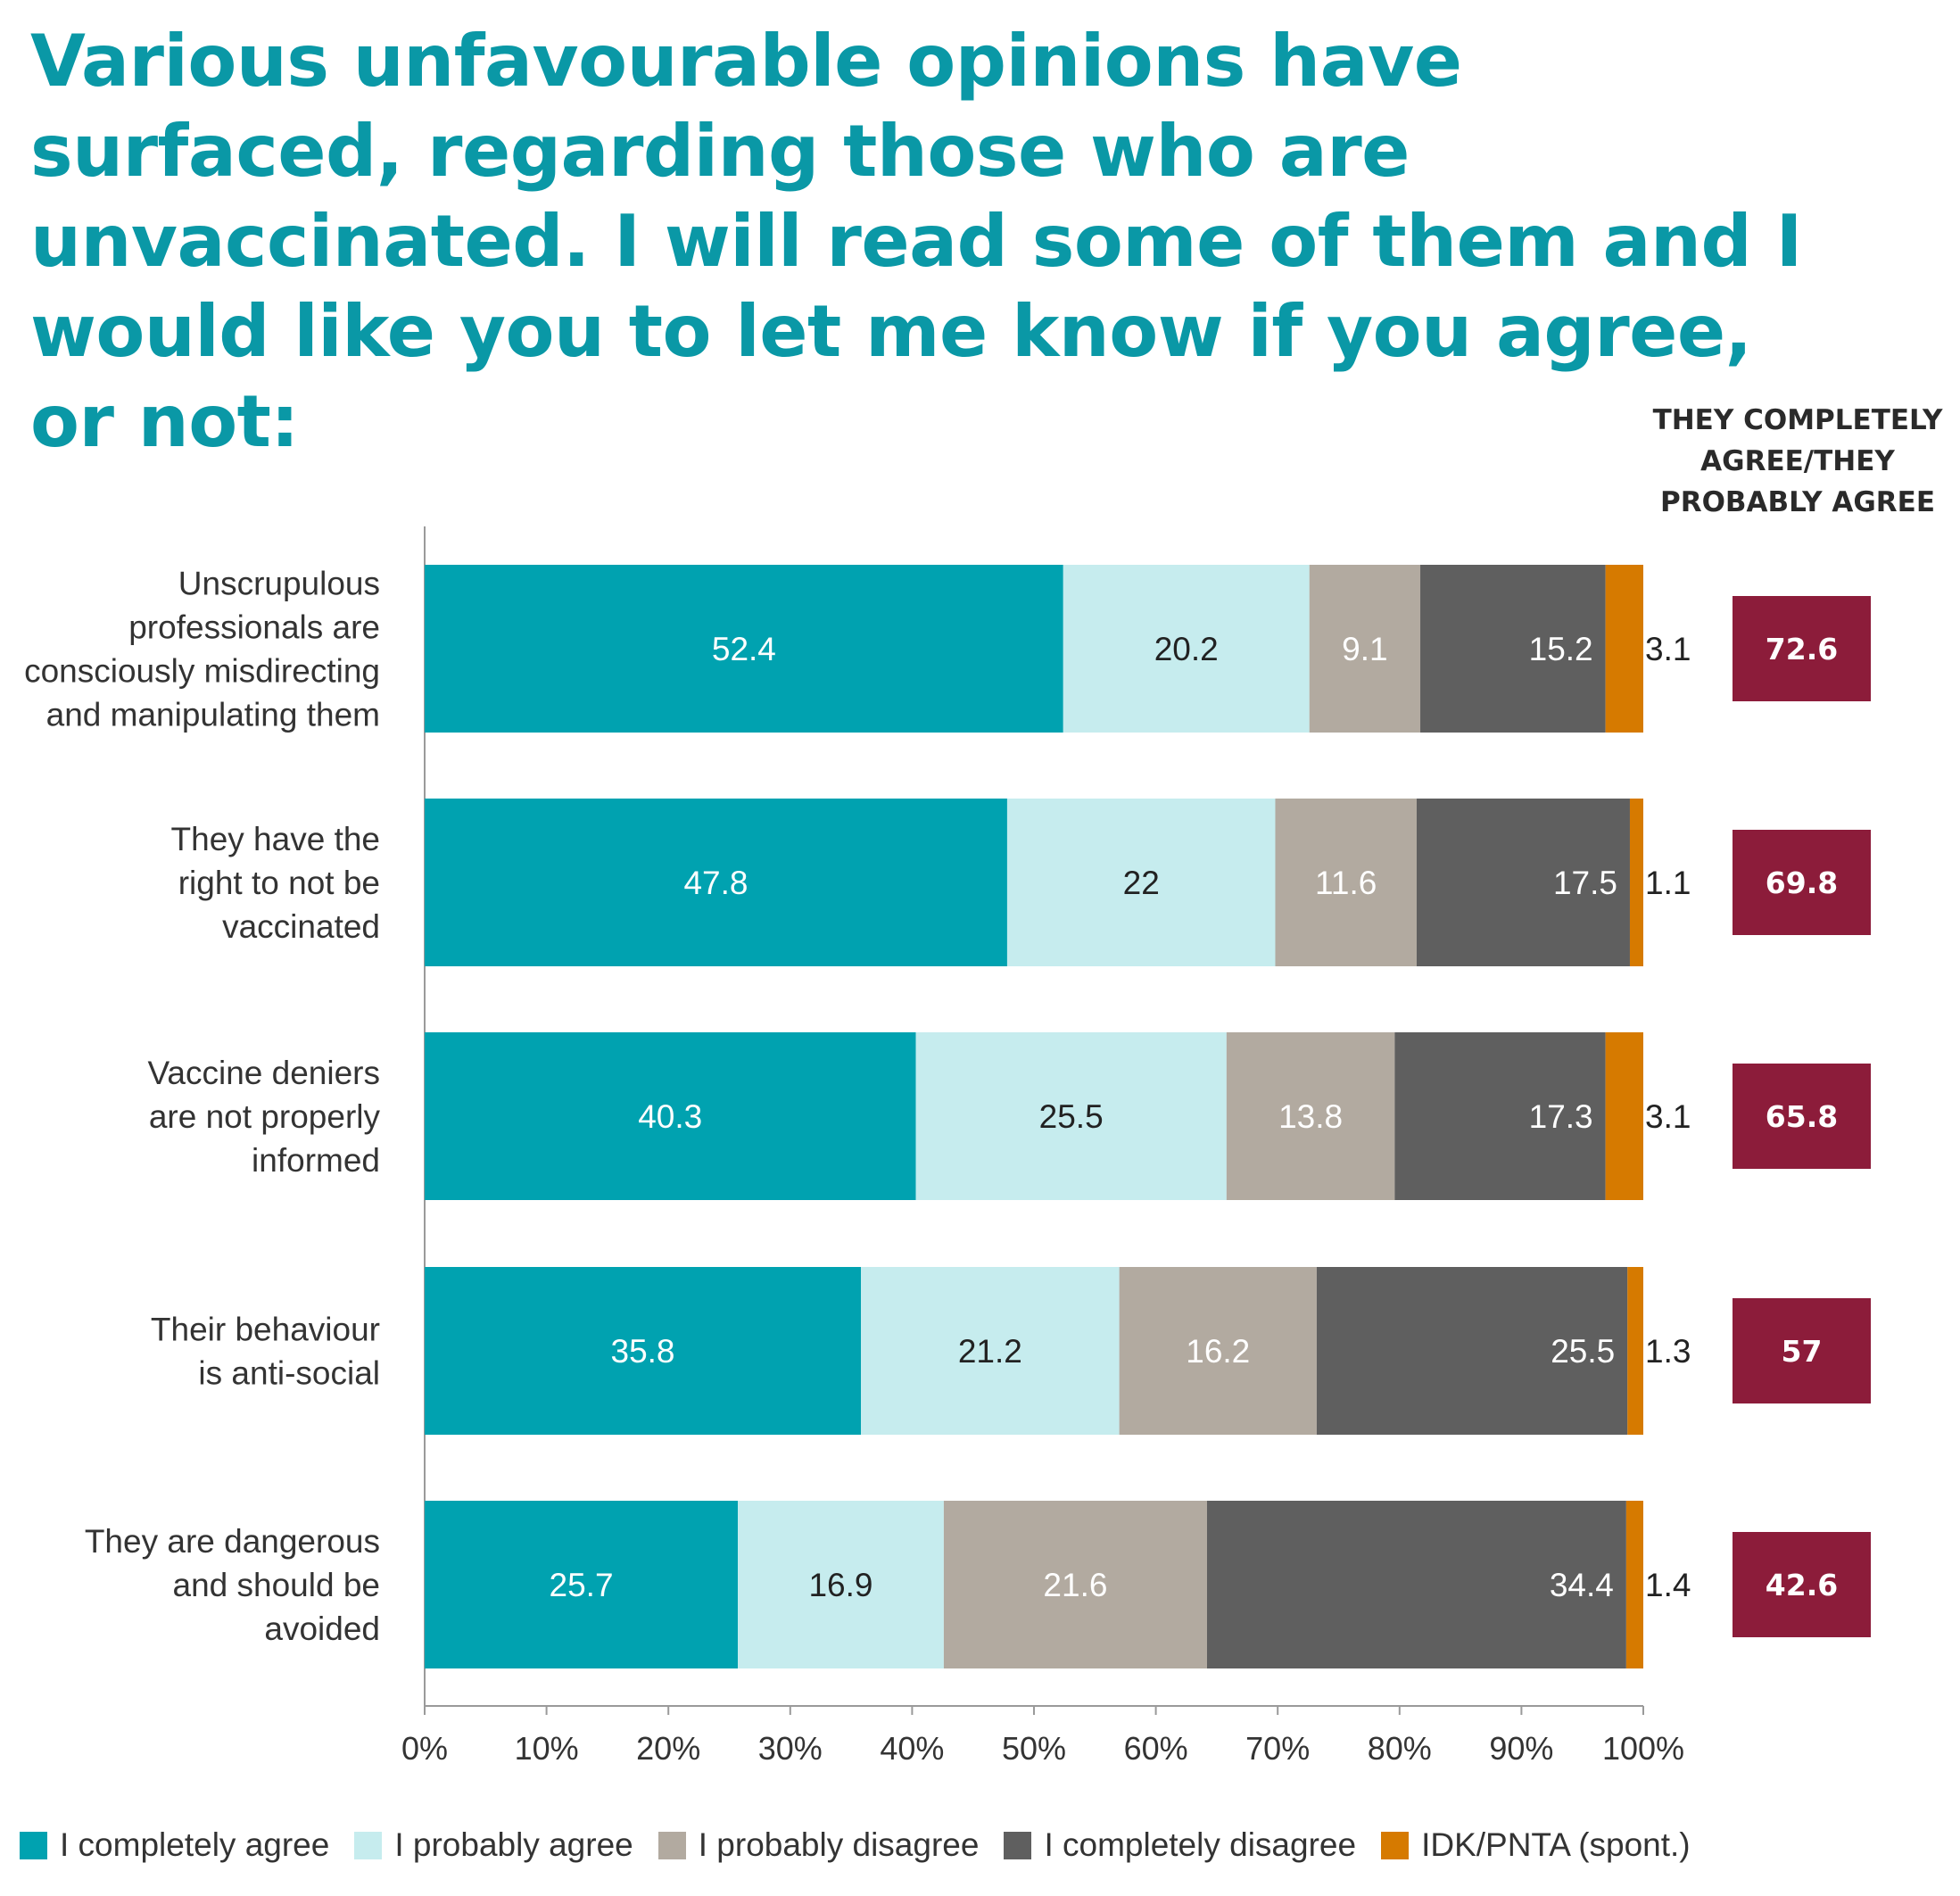 The image size is (1960, 1896). I want to click on category-label-line: consciously misdirecting, so click(202, 671).